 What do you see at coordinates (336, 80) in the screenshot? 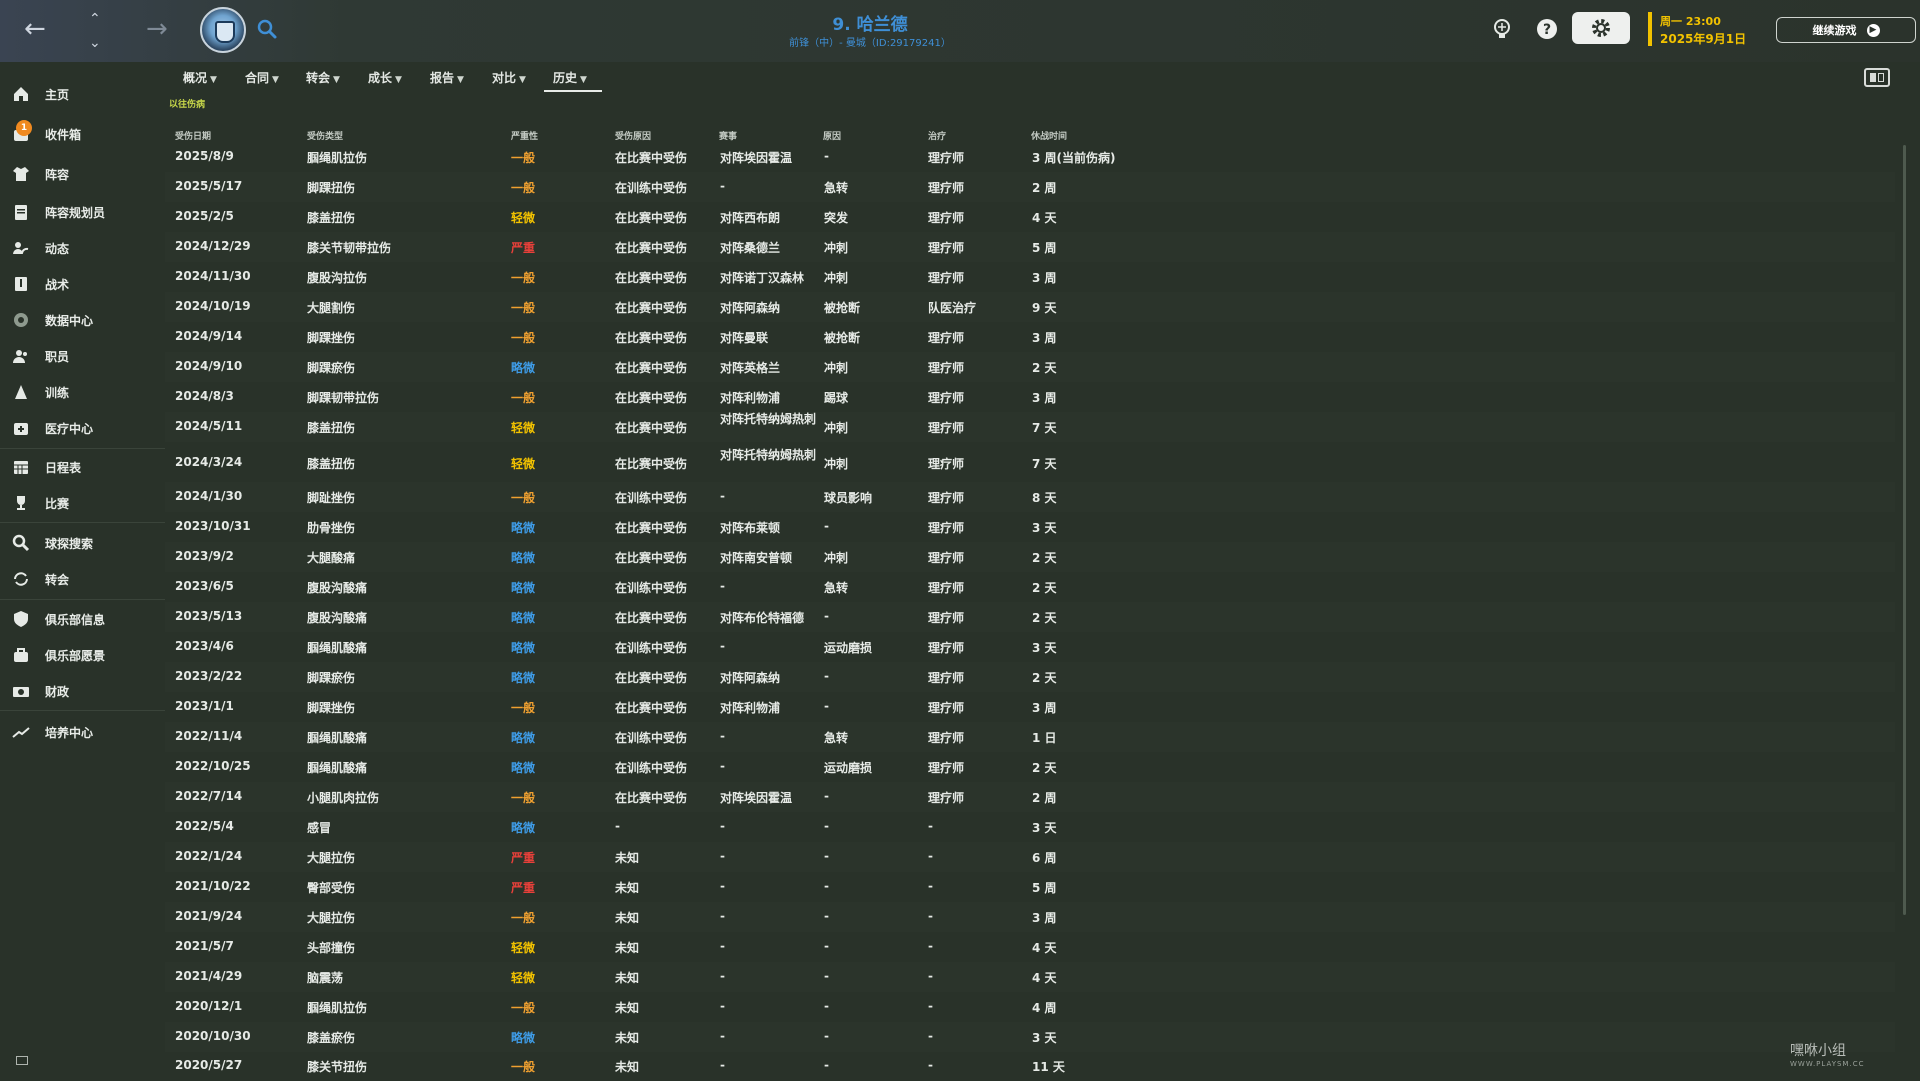
I see `chevron-down-icon: ▼` at bounding box center [336, 80].